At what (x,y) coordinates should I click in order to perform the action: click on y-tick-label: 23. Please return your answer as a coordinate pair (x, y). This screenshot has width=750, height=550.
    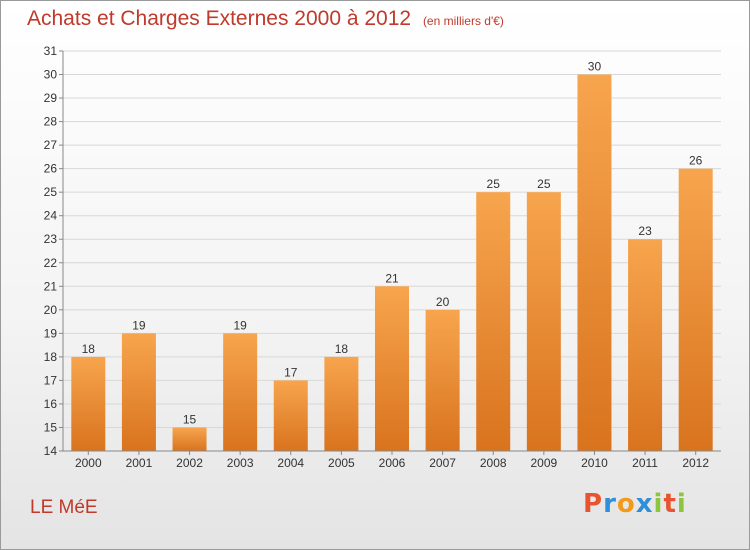
    Looking at the image, I should click on (51, 239).